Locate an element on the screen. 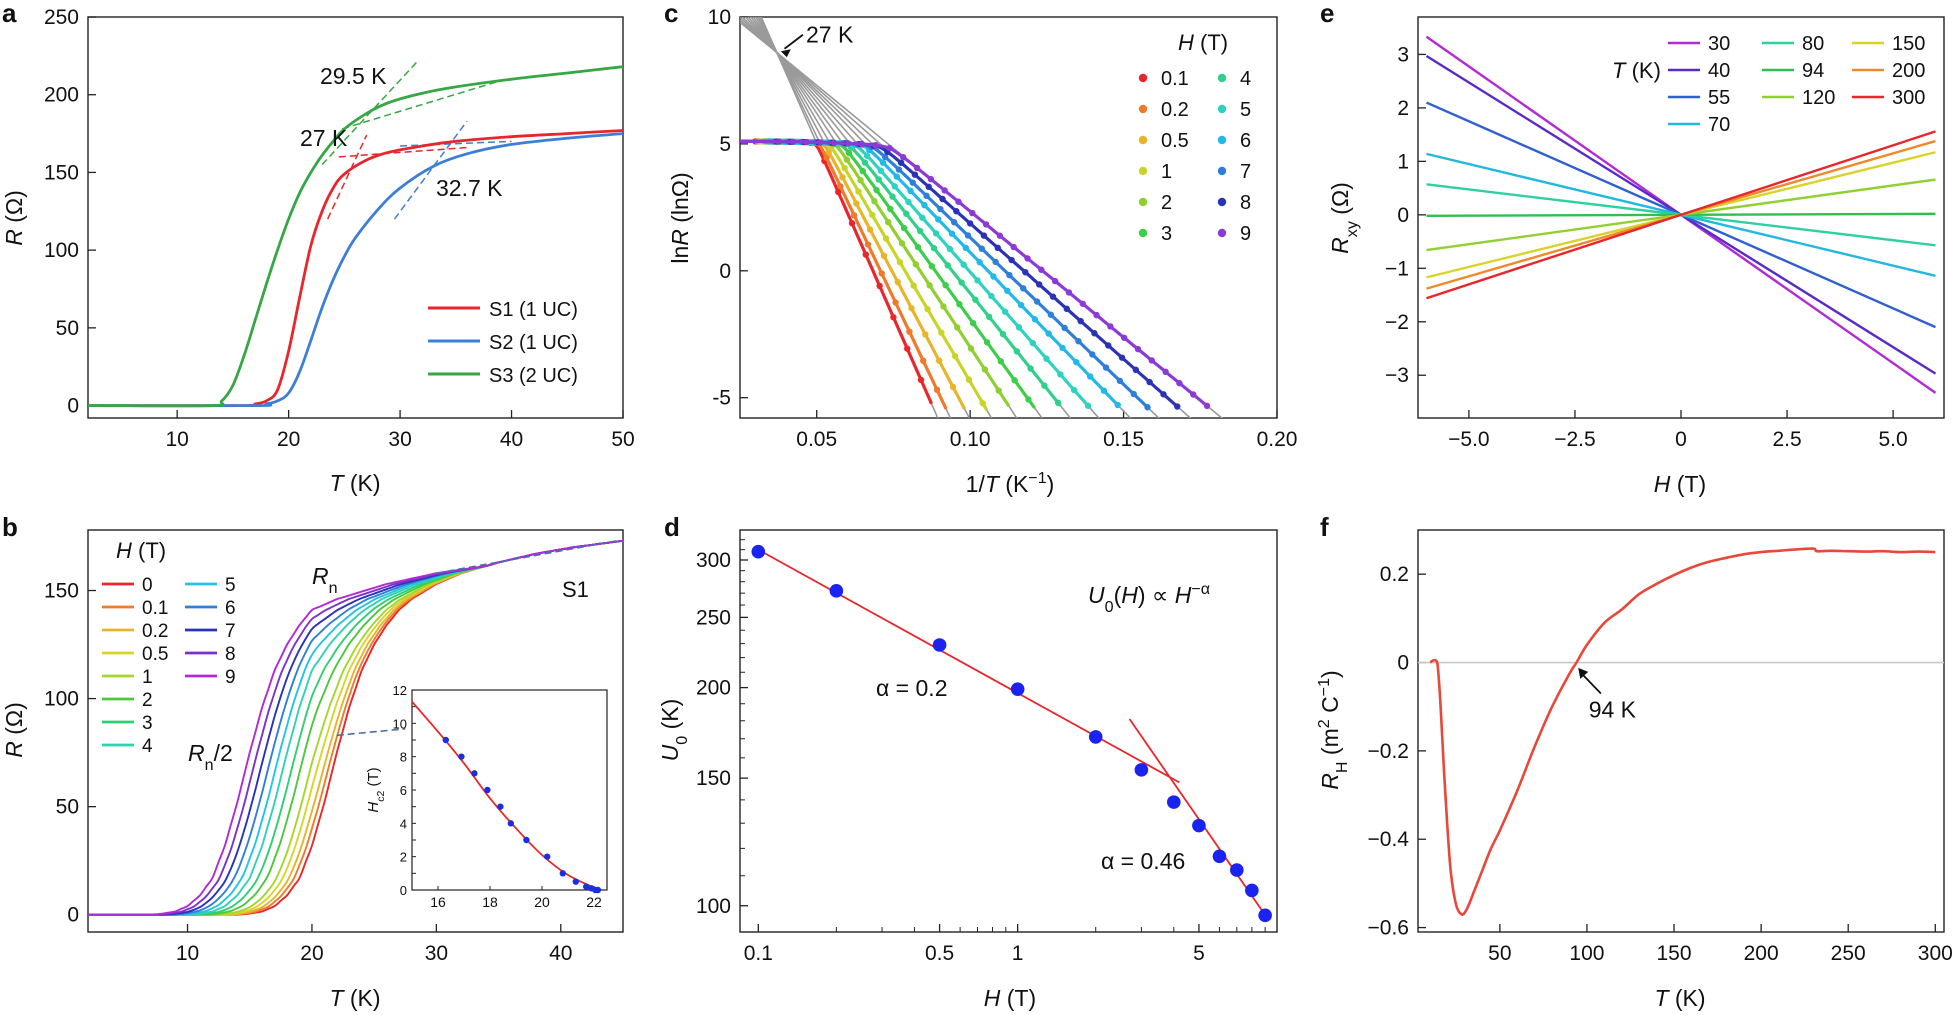  e-y-tick-label: 2 is located at coordinates (1403, 108).